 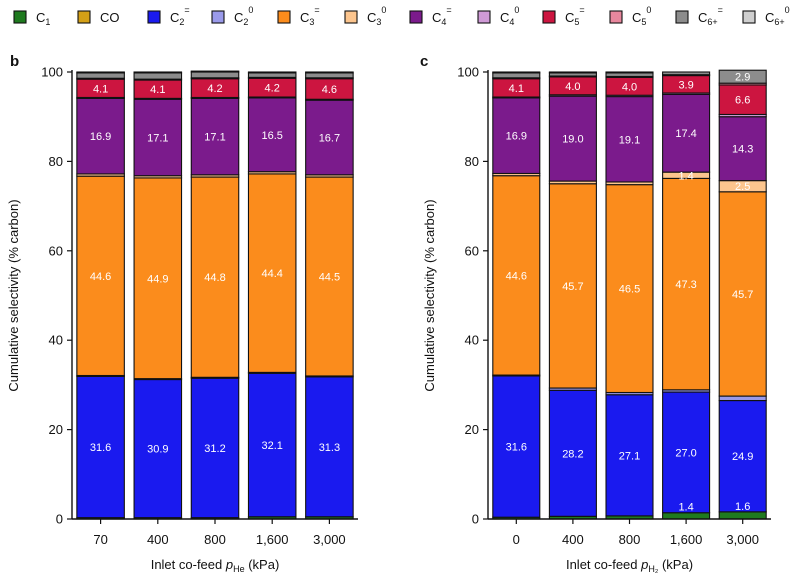 What do you see at coordinates (214, 89) in the screenshot?
I see `data-label: 4.2` at bounding box center [214, 89].